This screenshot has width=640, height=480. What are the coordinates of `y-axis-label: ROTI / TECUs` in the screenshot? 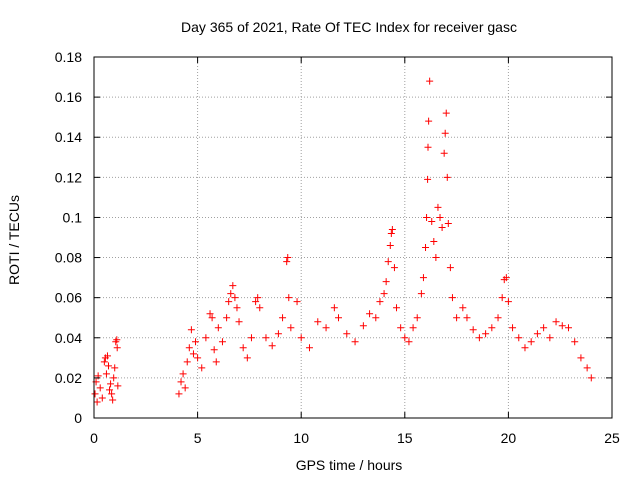 It's located at (14, 240).